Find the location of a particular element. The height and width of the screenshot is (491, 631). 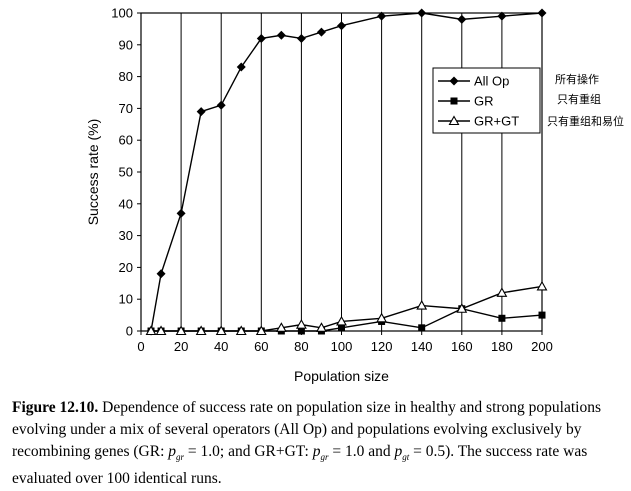

annotation-all-op: 所有操作 is located at coordinates (577, 79).